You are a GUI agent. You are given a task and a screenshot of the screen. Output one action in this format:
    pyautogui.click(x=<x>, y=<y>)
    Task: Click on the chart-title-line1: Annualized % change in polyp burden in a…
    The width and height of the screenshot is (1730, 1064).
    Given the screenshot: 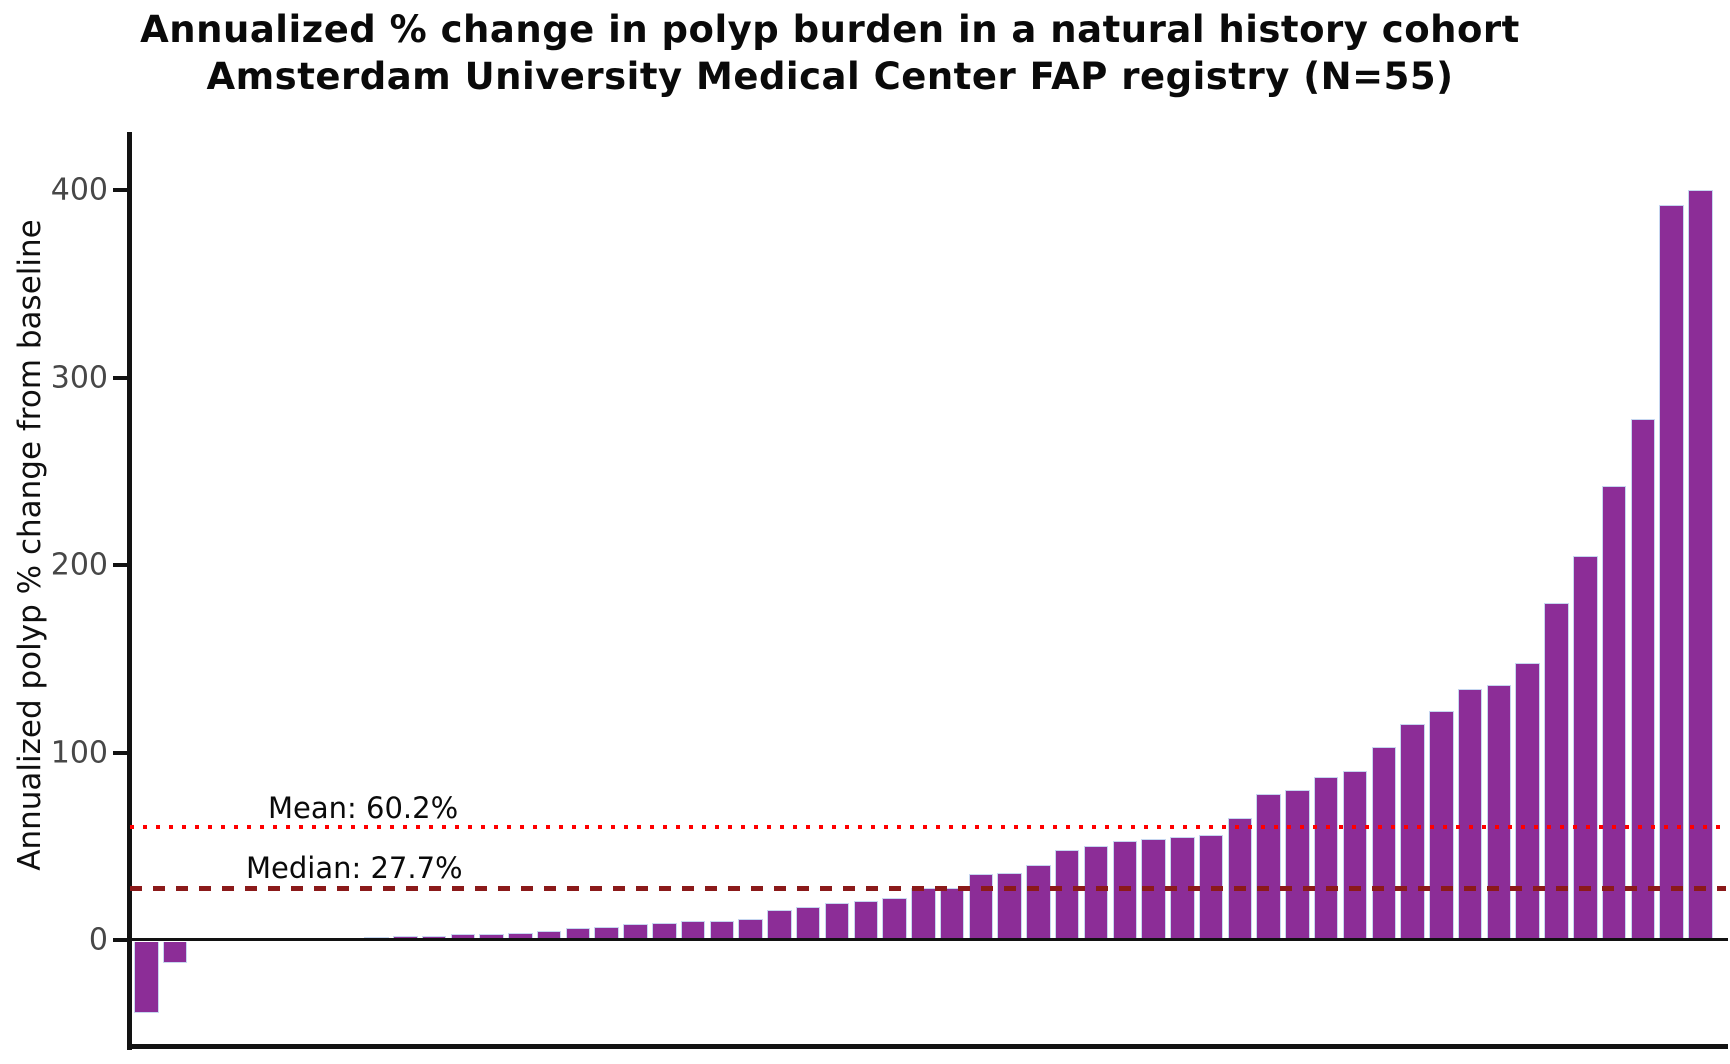 What is the action you would take?
    pyautogui.click(x=830, y=29)
    